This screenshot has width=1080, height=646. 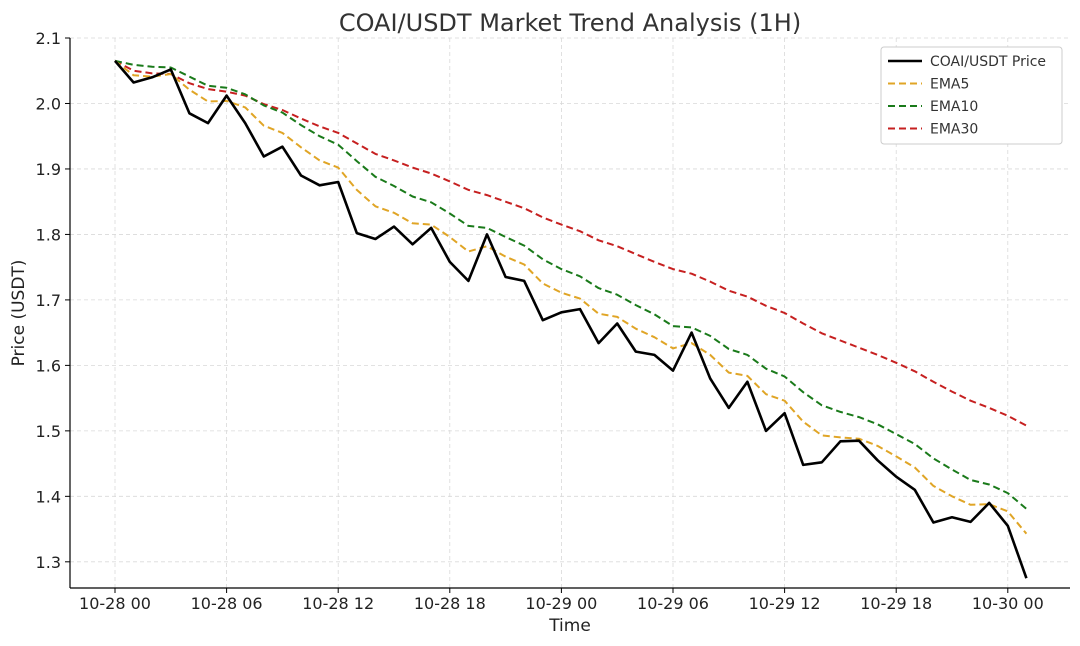 What do you see at coordinates (570, 23) in the screenshot?
I see `chart-title: COAI/USDT Market Trend Analysis (1H)` at bounding box center [570, 23].